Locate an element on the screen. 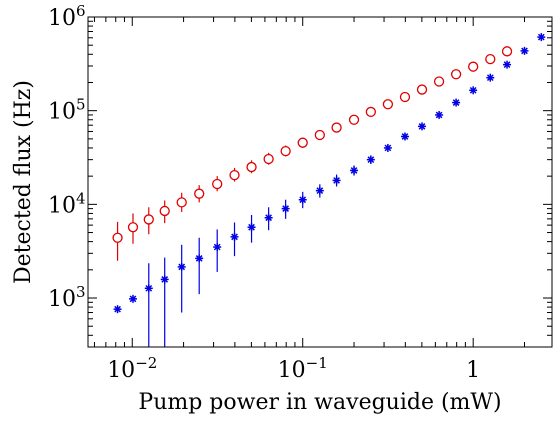 This screenshot has height=422, width=554. x-axis-label: Pump power in waveguide (mW) is located at coordinates (319, 402).